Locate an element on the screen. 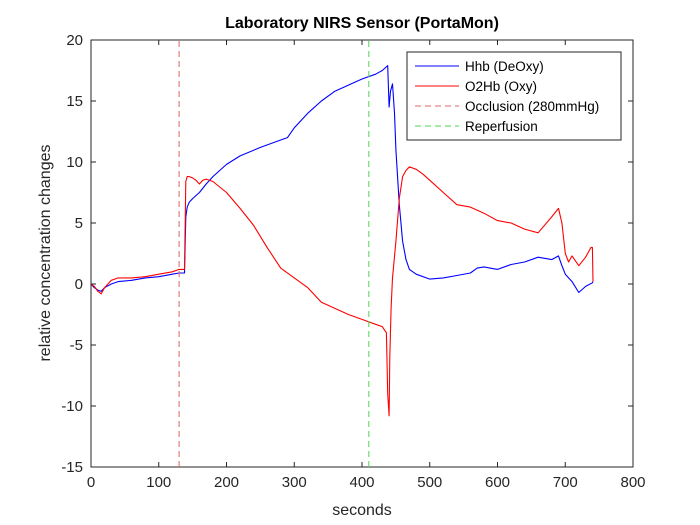 This screenshot has width=700, height=525. y-tick-label: 0 is located at coordinates (79, 284).